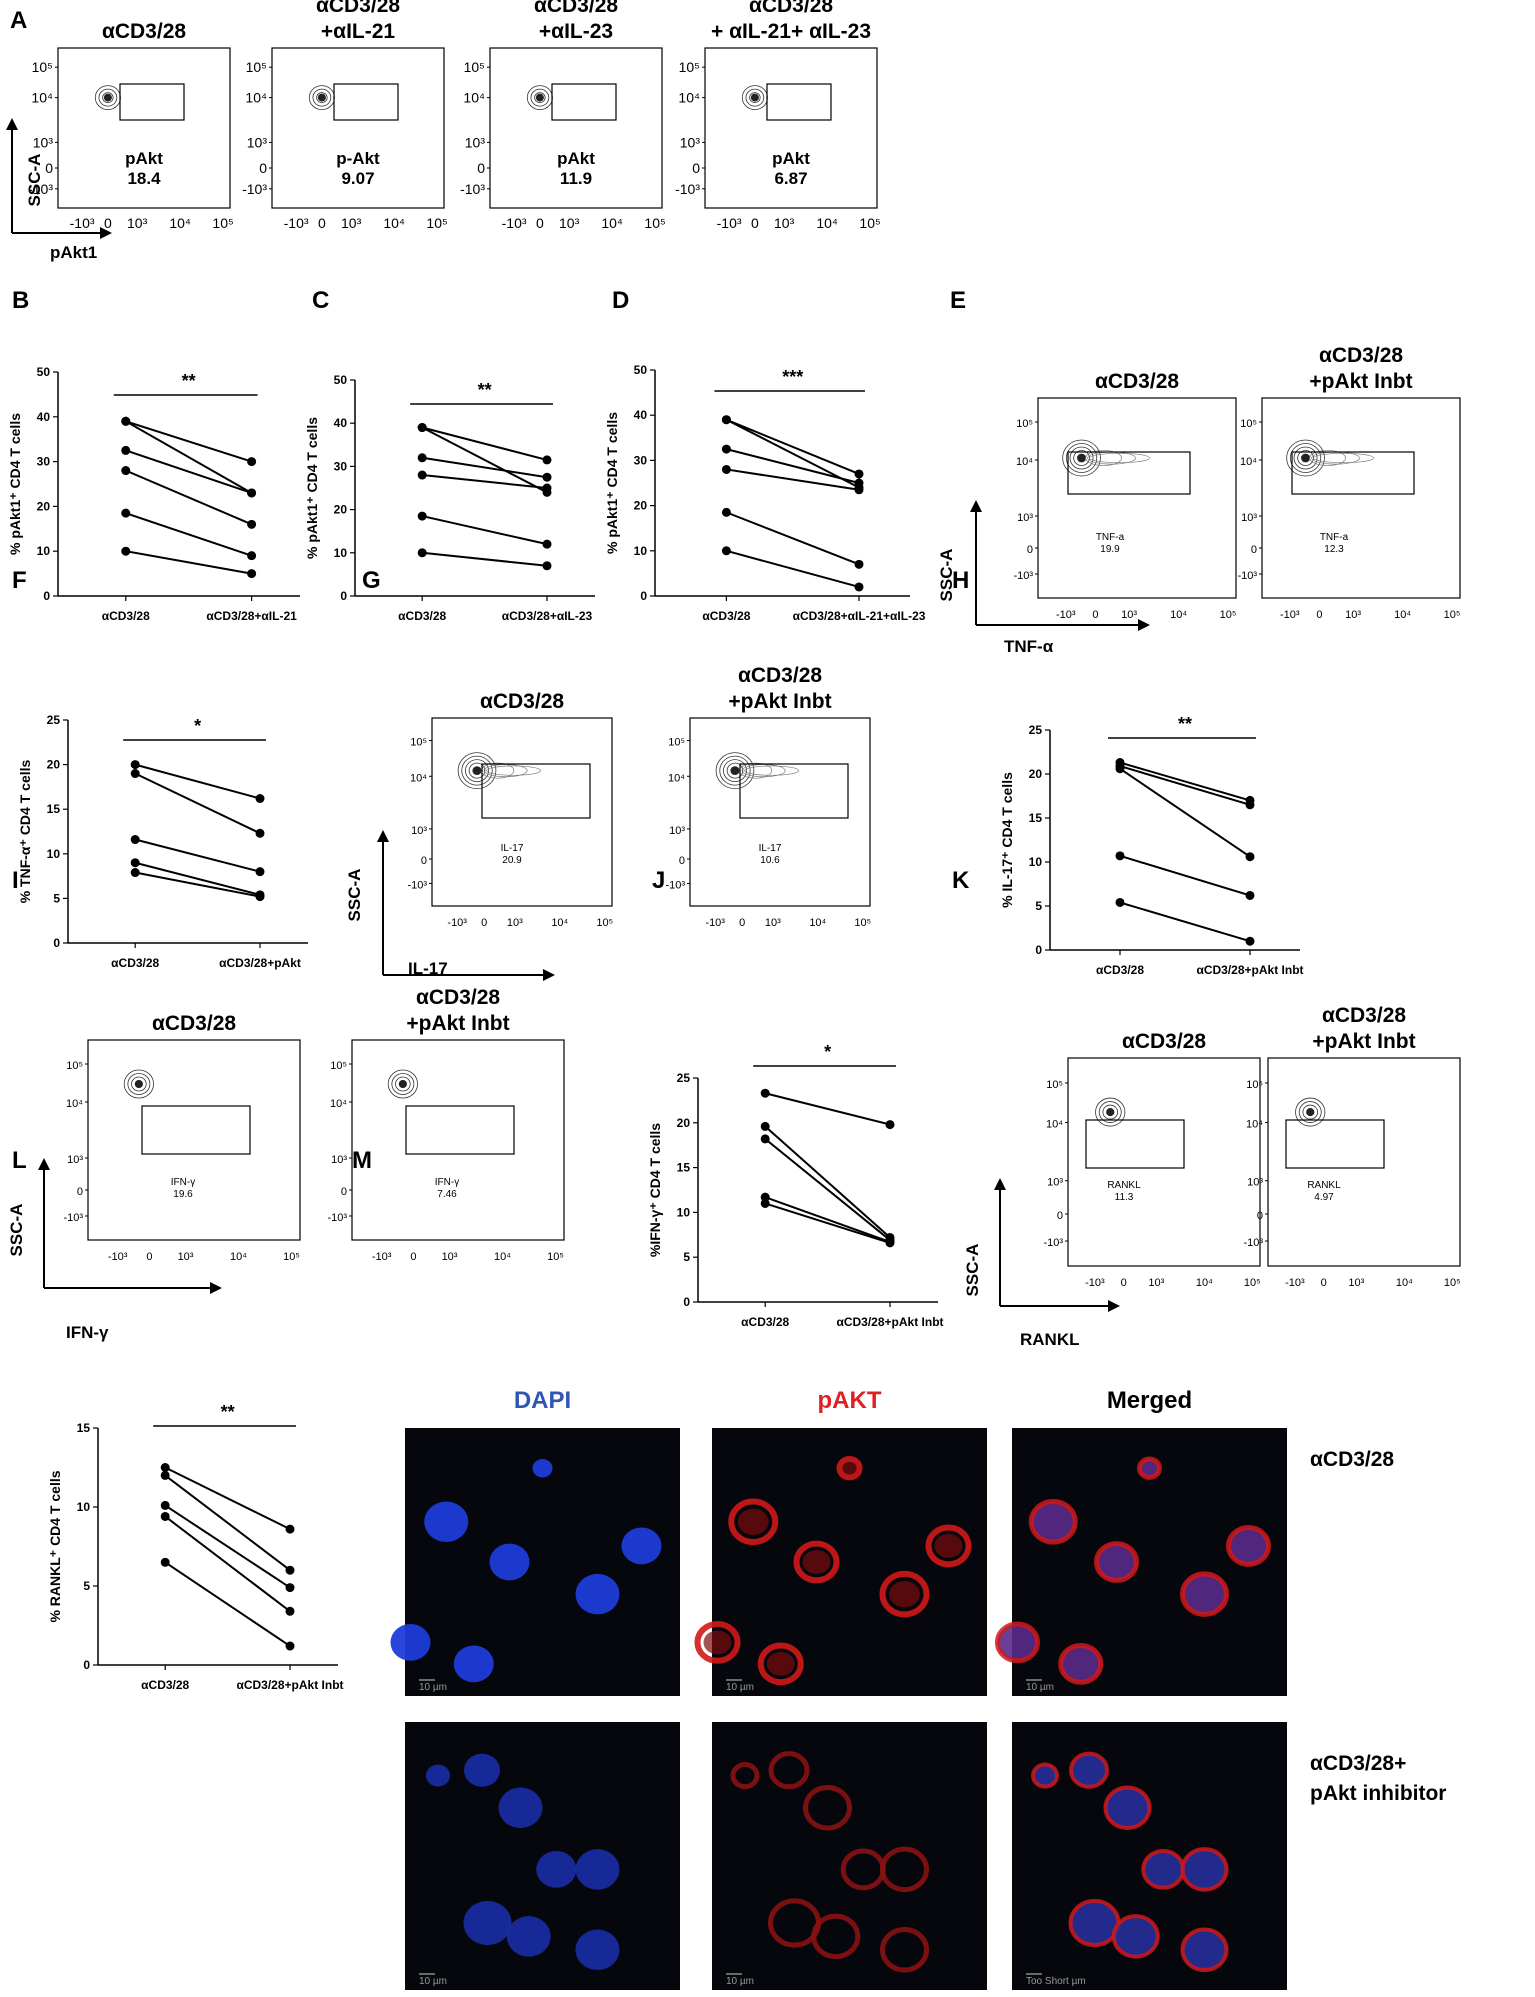 This screenshot has height=1997, width=1535. What do you see at coordinates (790, 178) in the screenshot?
I see `gate-value: 6.87` at bounding box center [790, 178].